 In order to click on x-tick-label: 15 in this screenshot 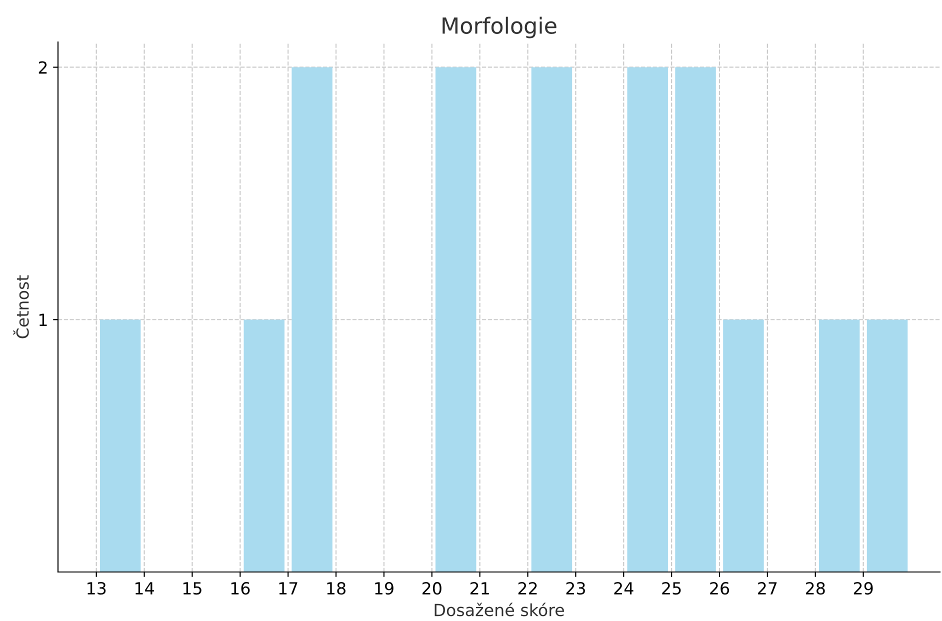, I will do `click(192, 588)`.